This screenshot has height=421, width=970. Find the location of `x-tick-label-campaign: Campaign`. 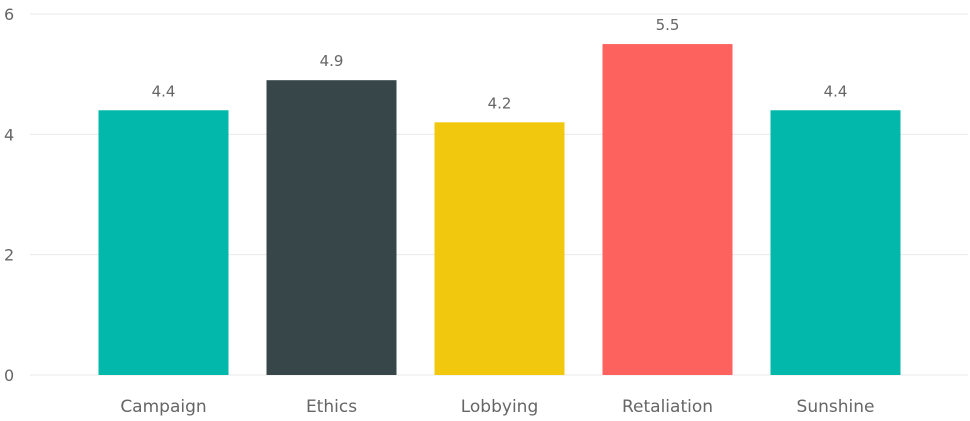

x-tick-label-campaign: Campaign is located at coordinates (163, 407).